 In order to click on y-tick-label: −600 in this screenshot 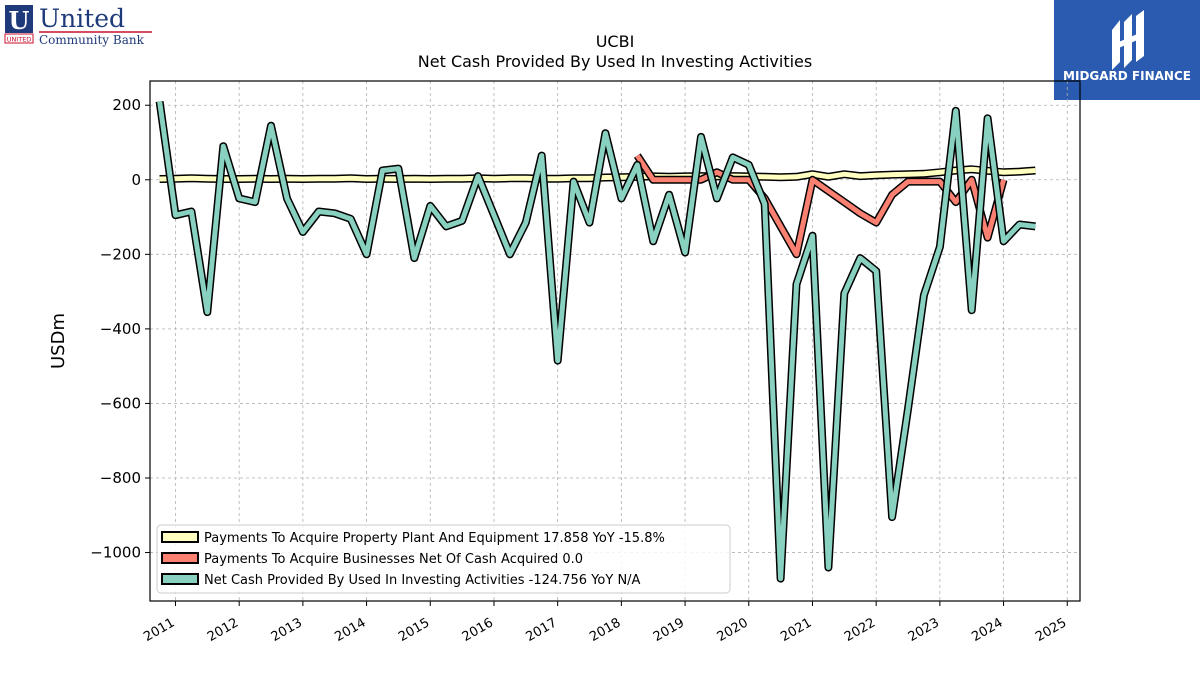, I will do `click(120, 403)`.